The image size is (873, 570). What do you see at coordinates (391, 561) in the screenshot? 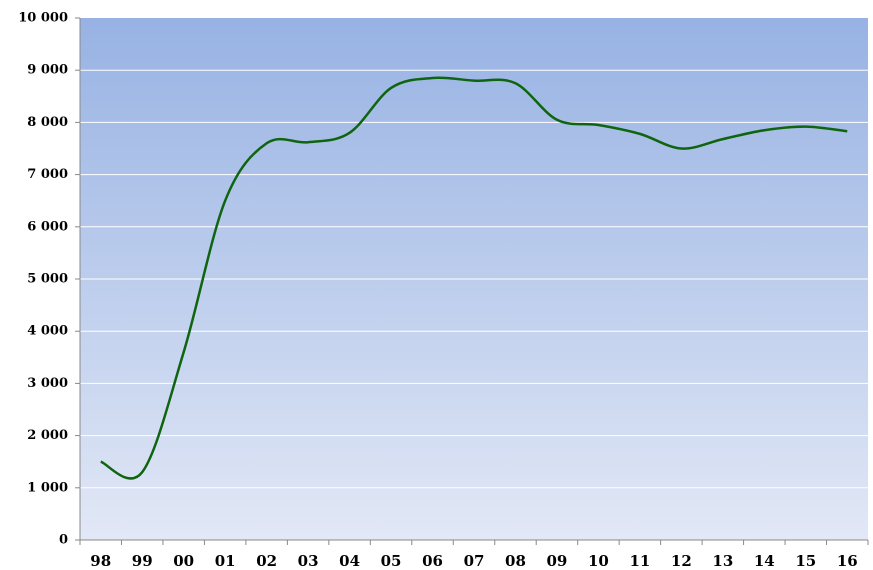
I see `x-tick-label: 05` at bounding box center [391, 561].